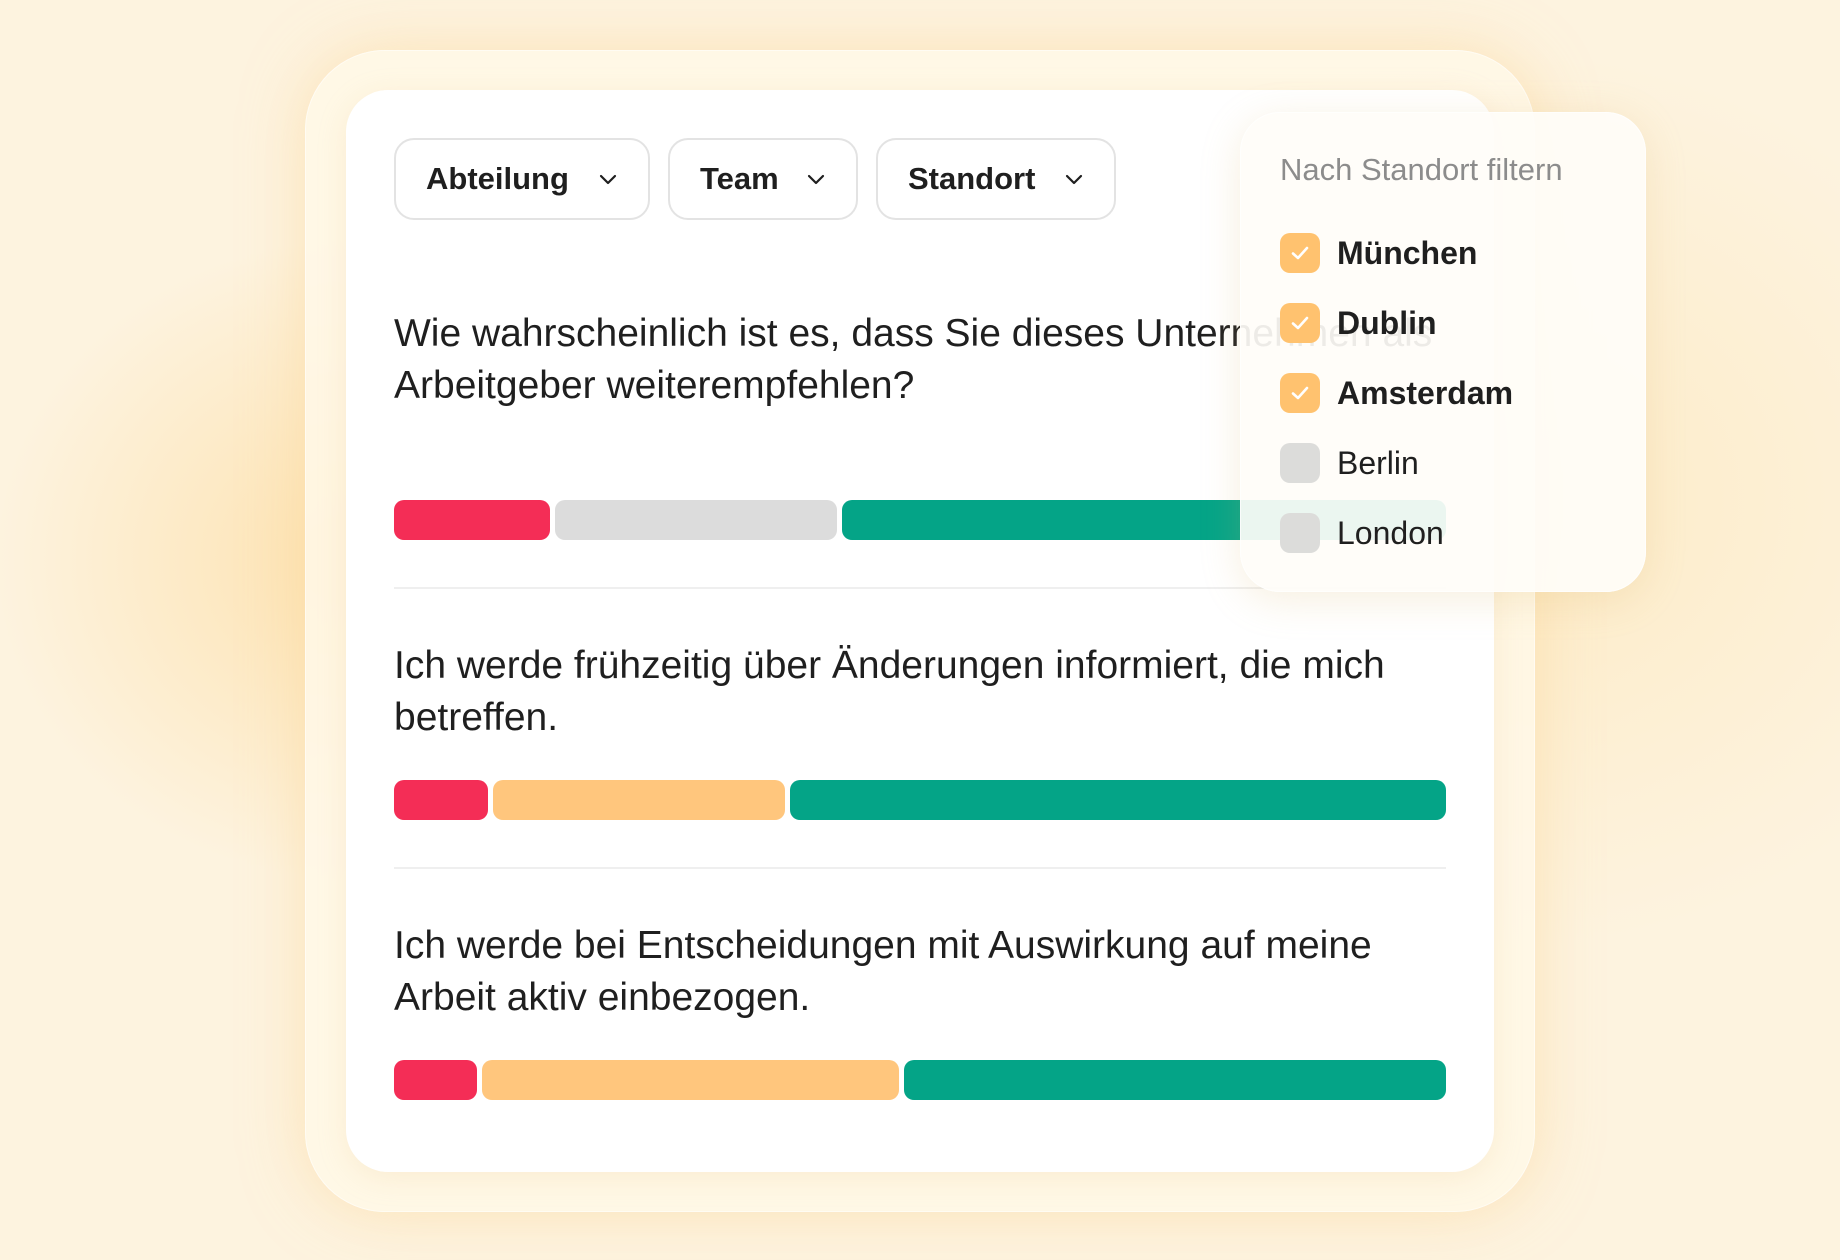  I want to click on location-option-list: München Dublin Amsterdam Berlin London, so click(1443, 393).